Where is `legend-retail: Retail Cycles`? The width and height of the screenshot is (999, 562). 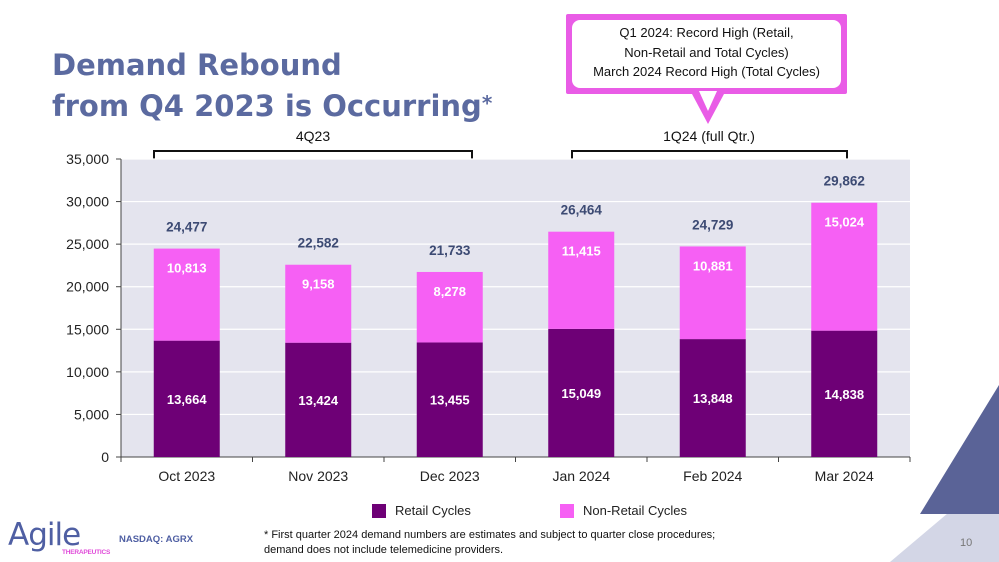 legend-retail: Retail Cycles is located at coordinates (421, 510).